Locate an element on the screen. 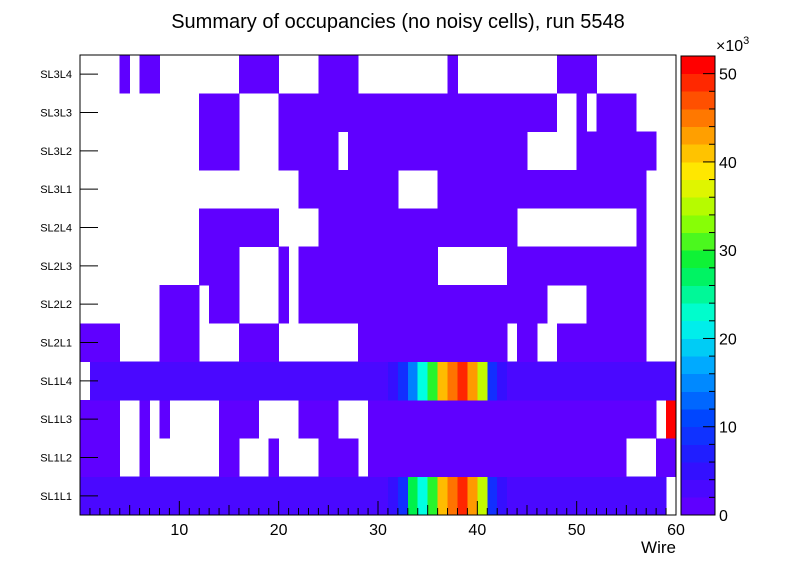 The width and height of the screenshot is (796, 572). colorbar-exponent-base: ×10 is located at coordinates (729, 46).